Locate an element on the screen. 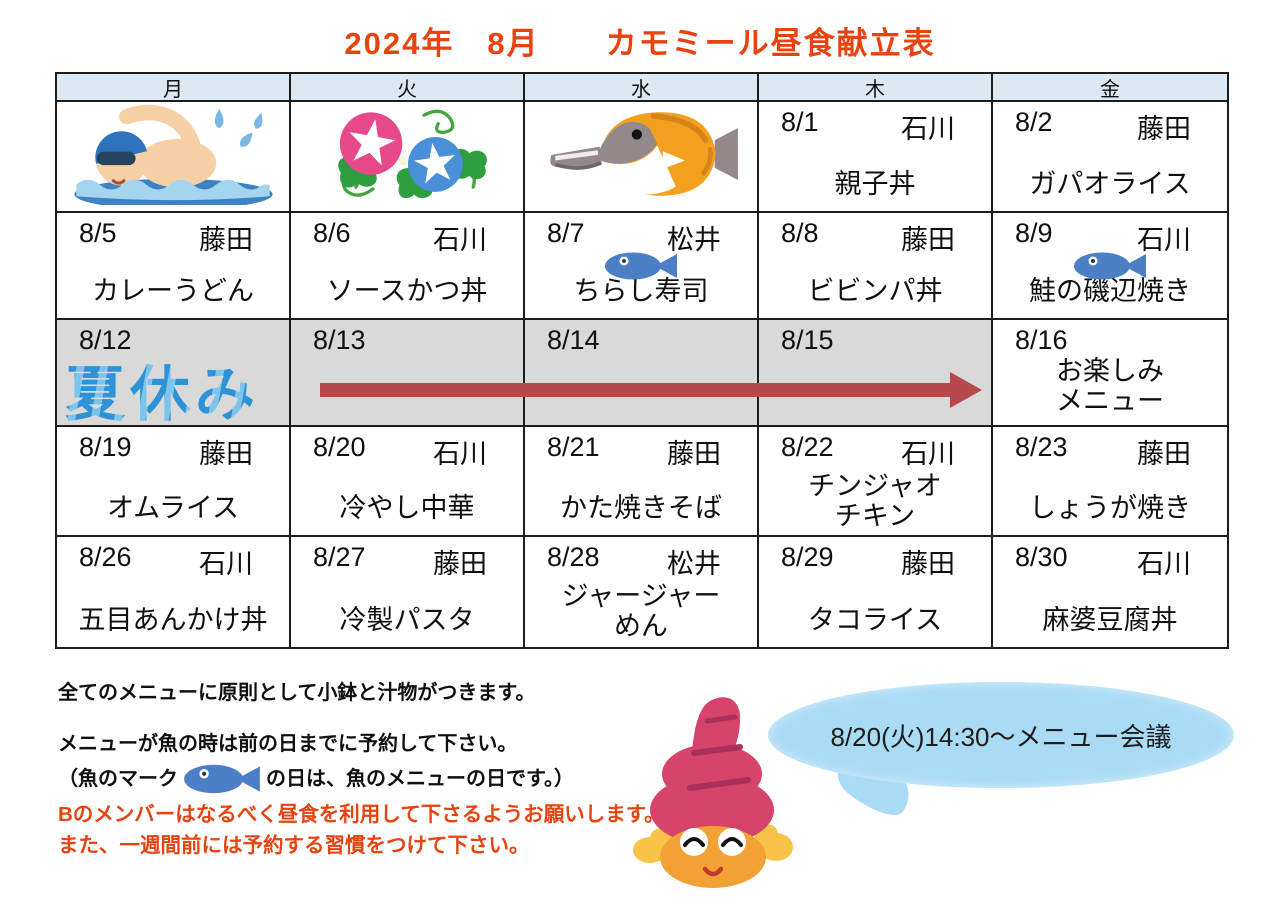 Image resolution: width=1280 pixels, height=905 pixels. cell-date: 8/8 is located at coordinates (800, 233).